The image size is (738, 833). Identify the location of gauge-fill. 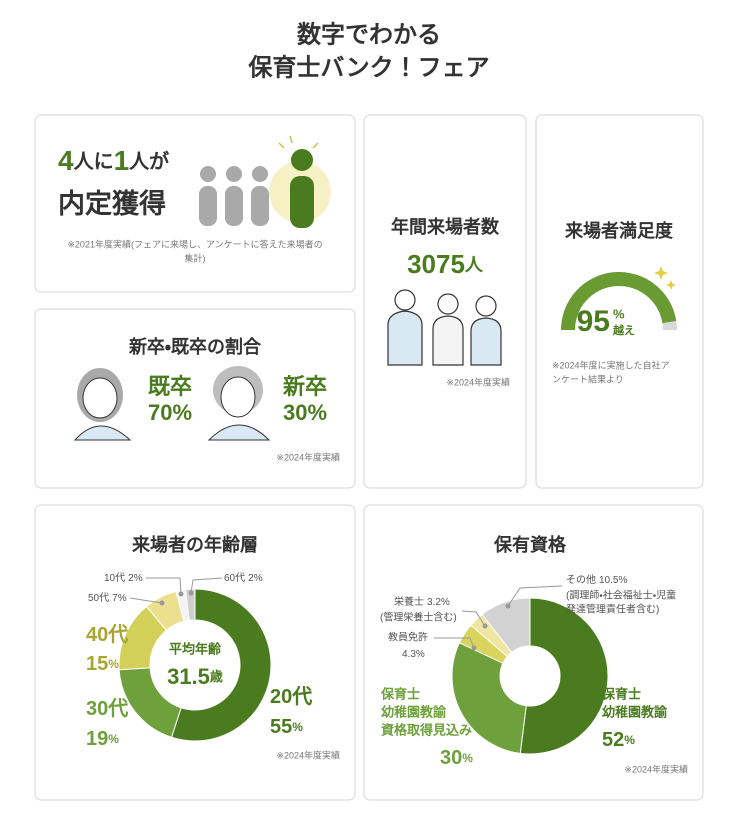
(619, 300).